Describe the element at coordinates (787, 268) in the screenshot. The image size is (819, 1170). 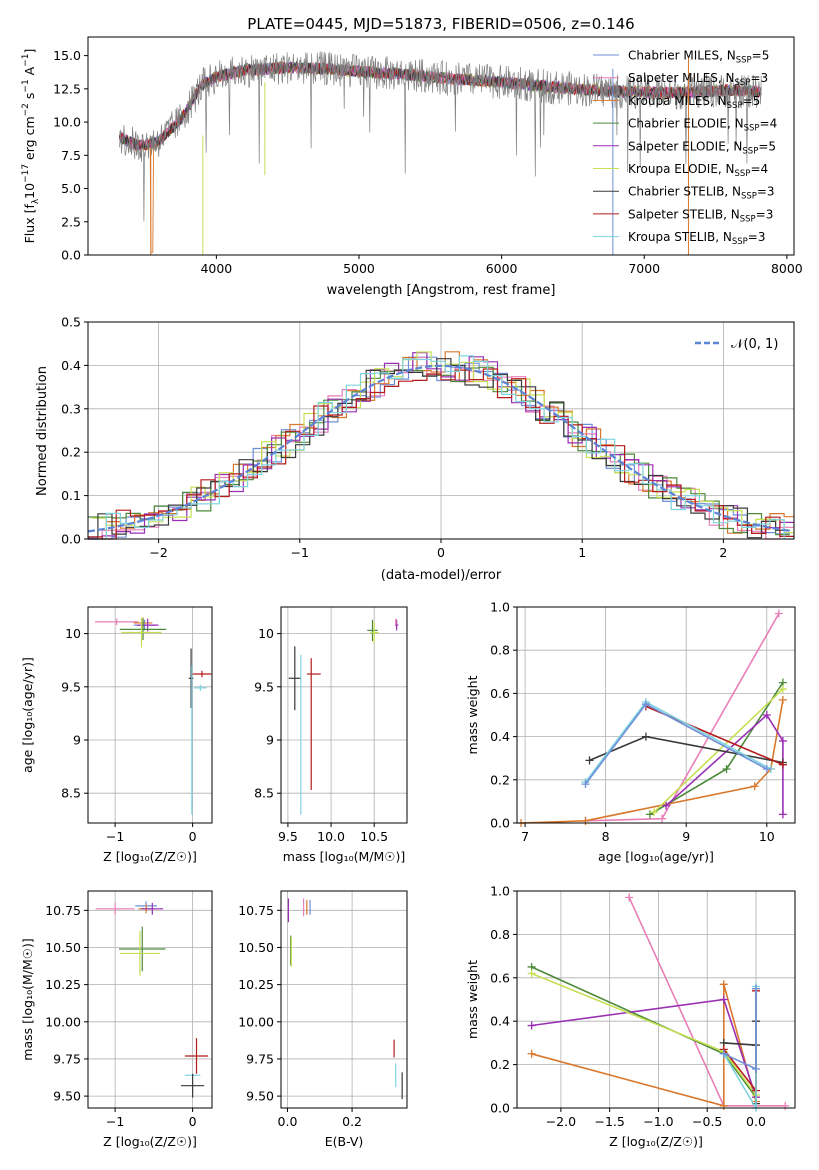
I see `x-tick-label: 8000` at that location.